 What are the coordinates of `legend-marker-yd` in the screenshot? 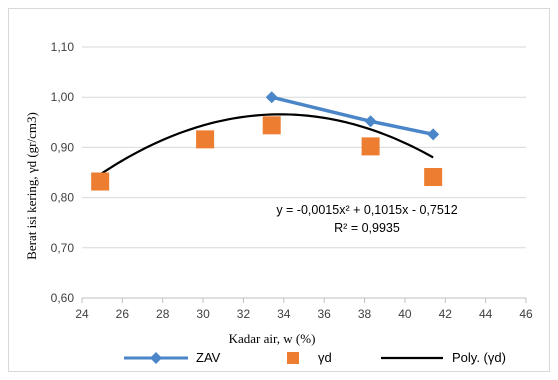 It's located at (293, 358).